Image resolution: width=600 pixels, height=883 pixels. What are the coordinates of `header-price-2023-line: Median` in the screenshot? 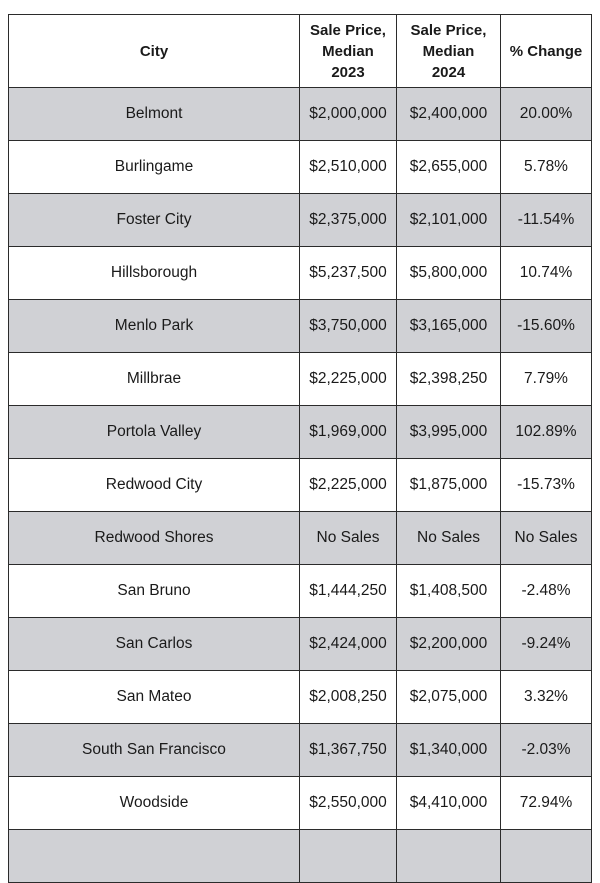 It's located at (348, 51).